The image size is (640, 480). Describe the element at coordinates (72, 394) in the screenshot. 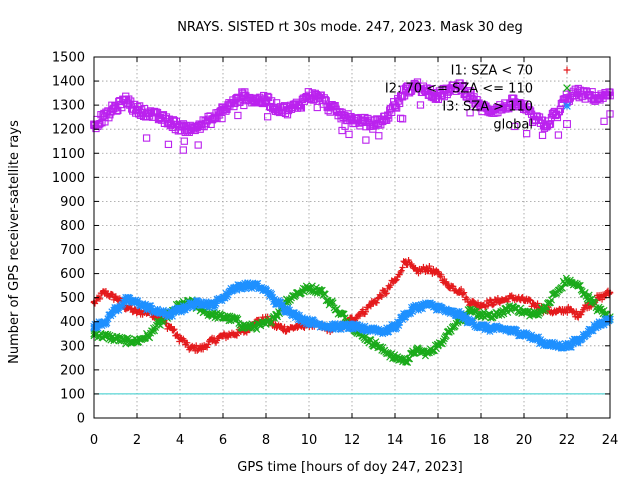

I see `y-tick-label: 100` at that location.